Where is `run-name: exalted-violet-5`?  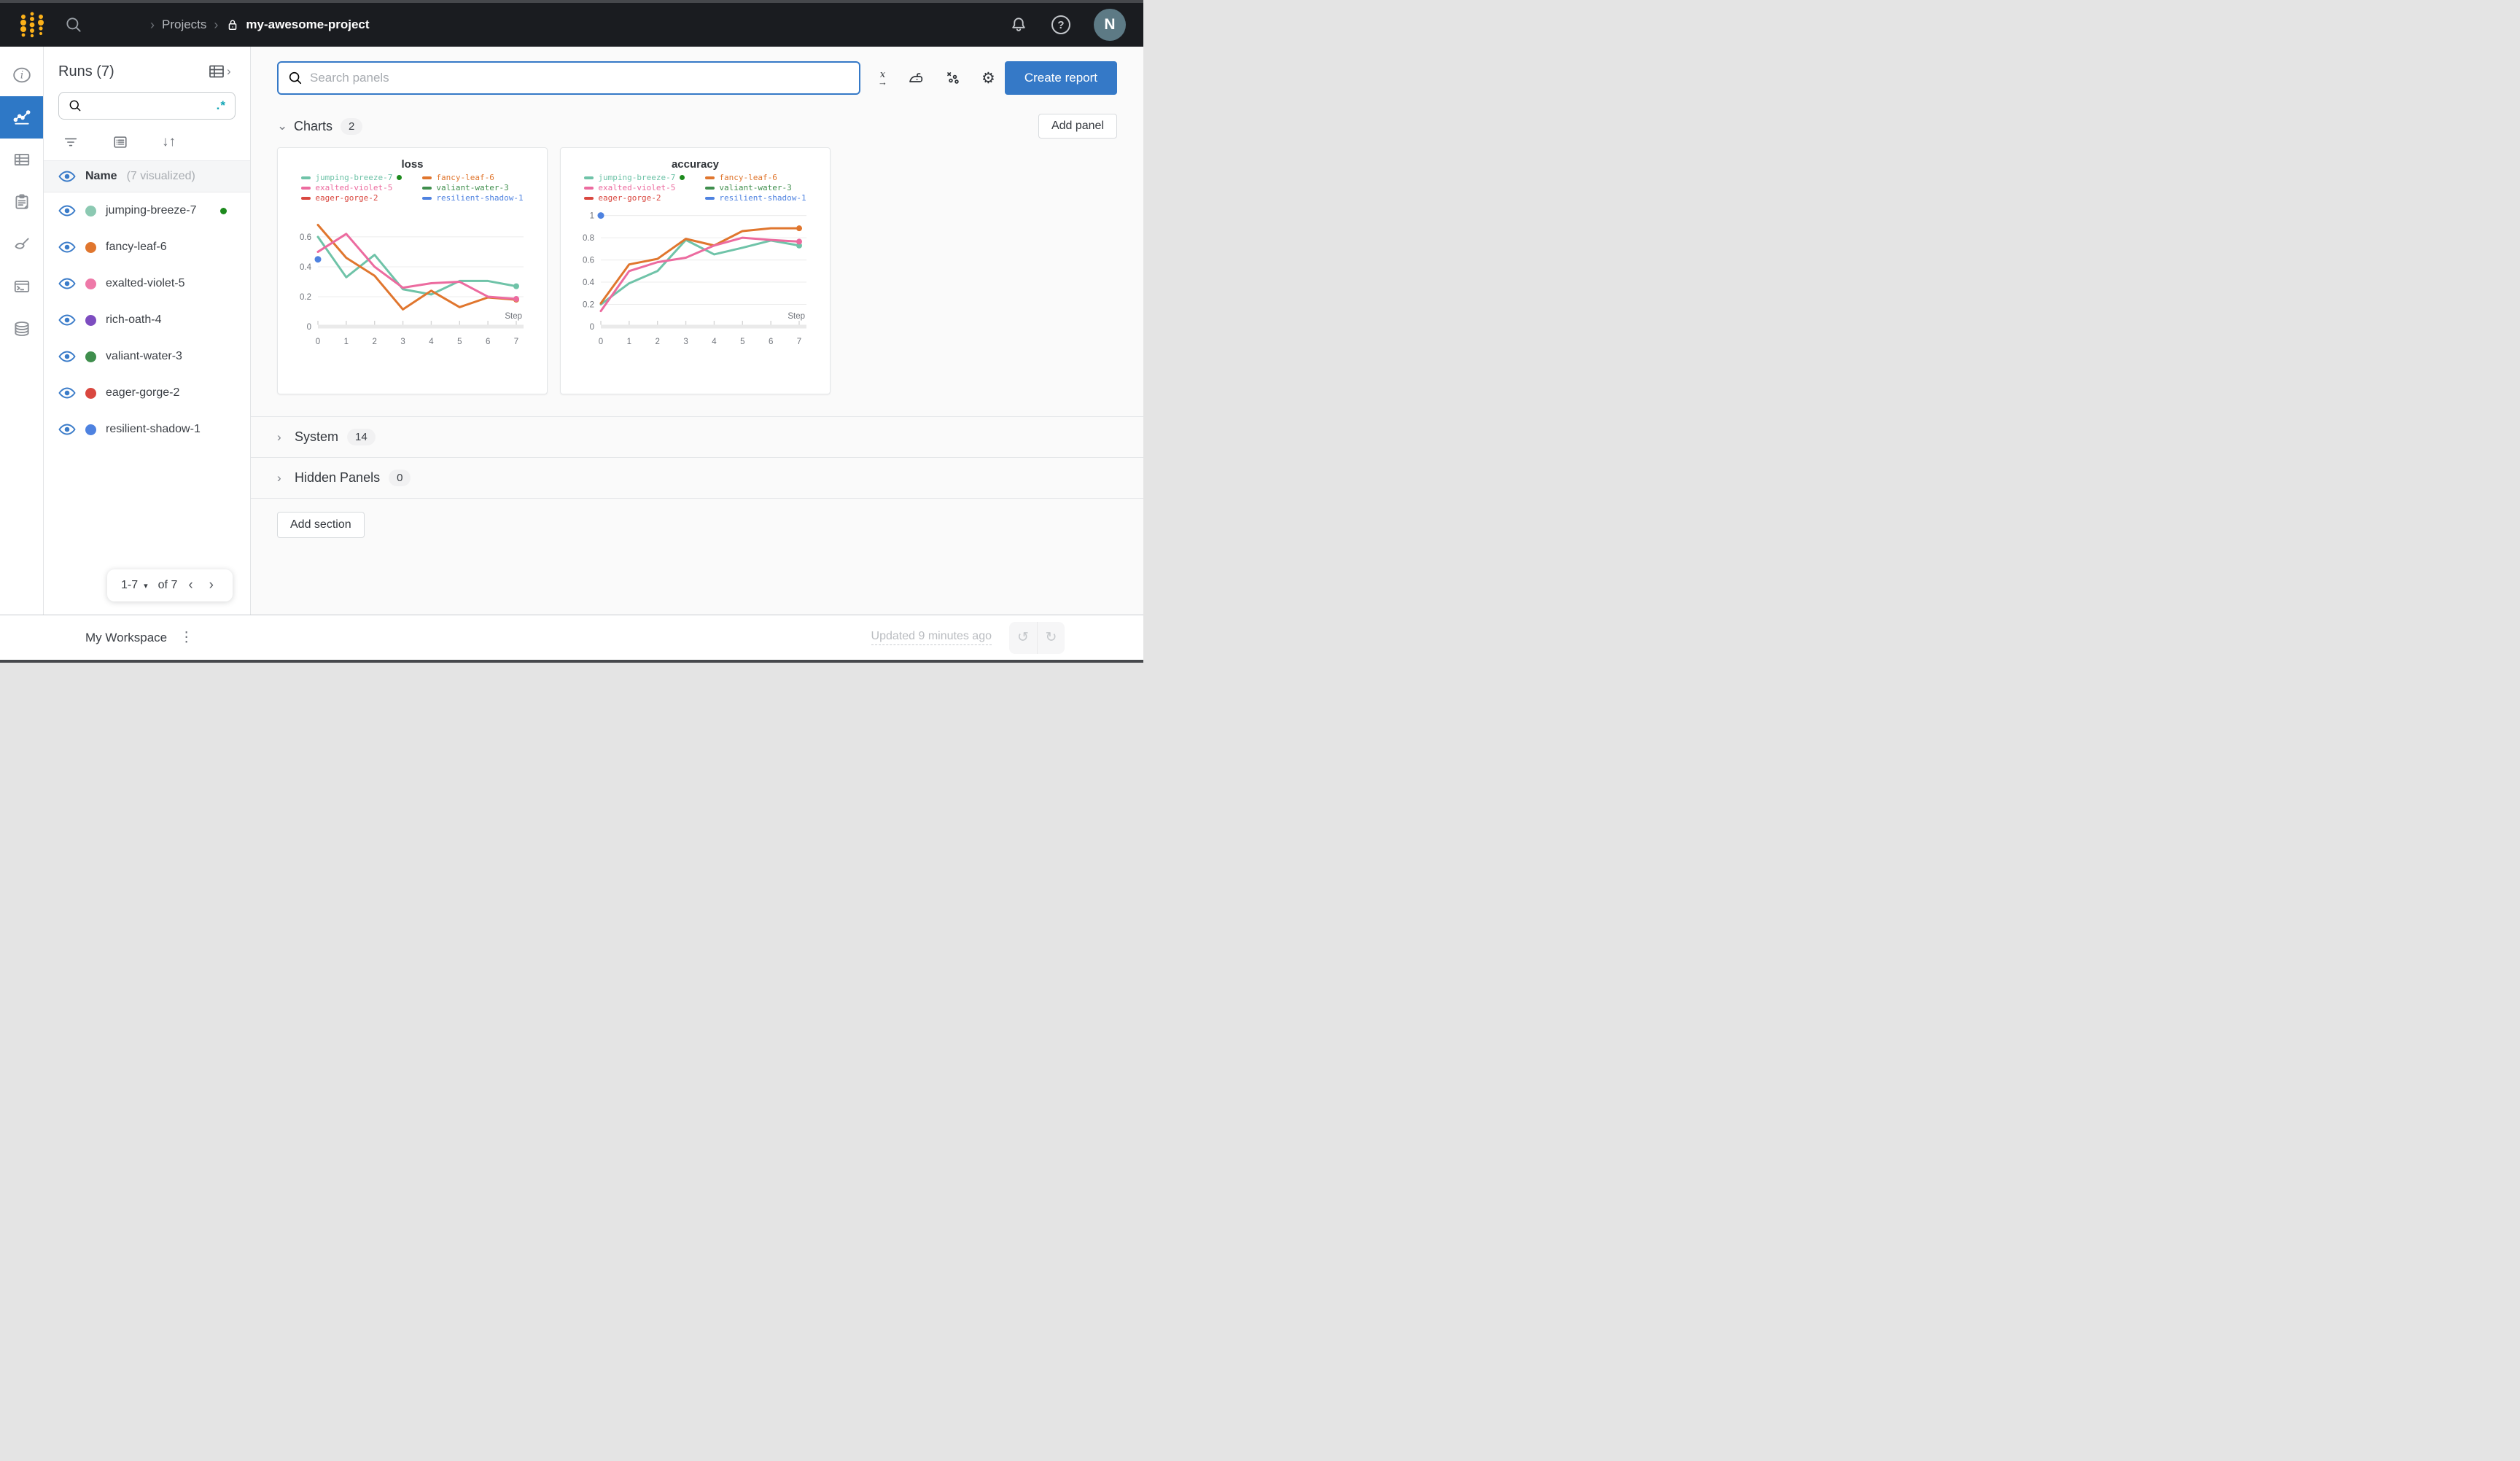 run-name: exalted-violet-5 is located at coordinates (145, 283).